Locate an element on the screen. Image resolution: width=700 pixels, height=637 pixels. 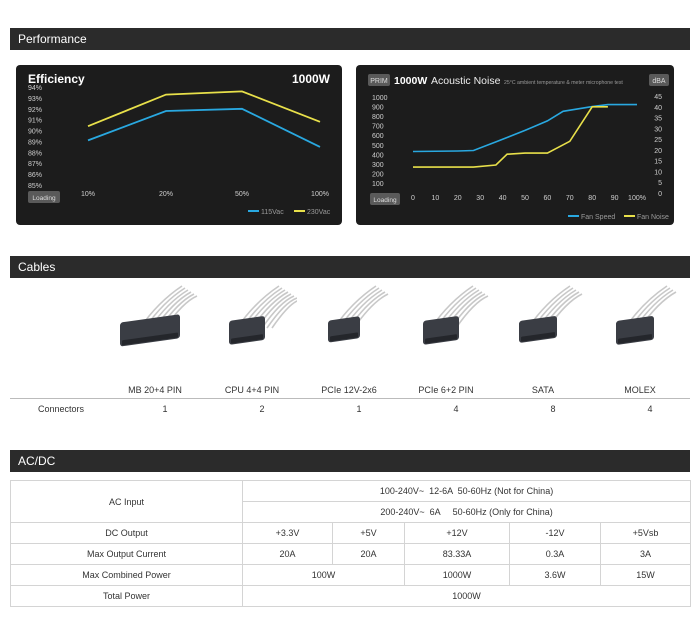
connector-count: 1 is located at coordinates (165, 409).